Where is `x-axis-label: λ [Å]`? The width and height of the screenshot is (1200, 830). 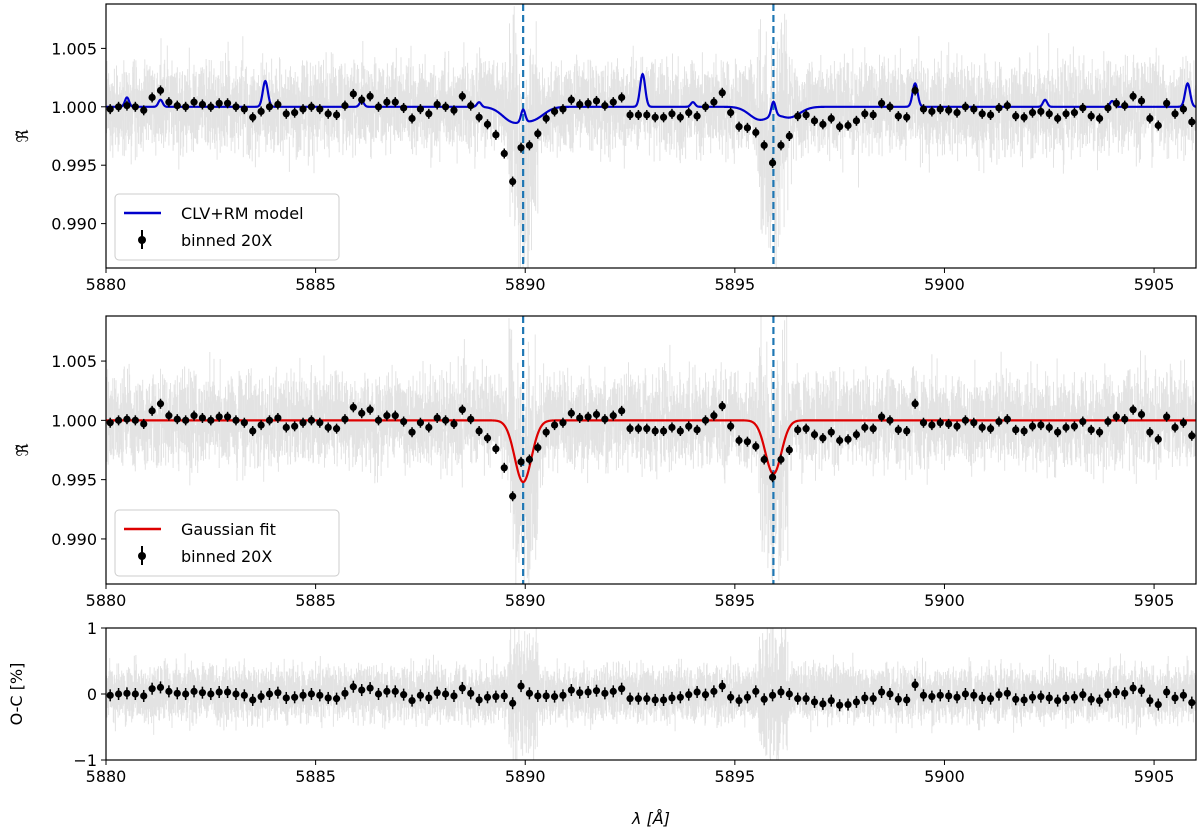
x-axis-label: λ [Å] is located at coordinates (650, 818).